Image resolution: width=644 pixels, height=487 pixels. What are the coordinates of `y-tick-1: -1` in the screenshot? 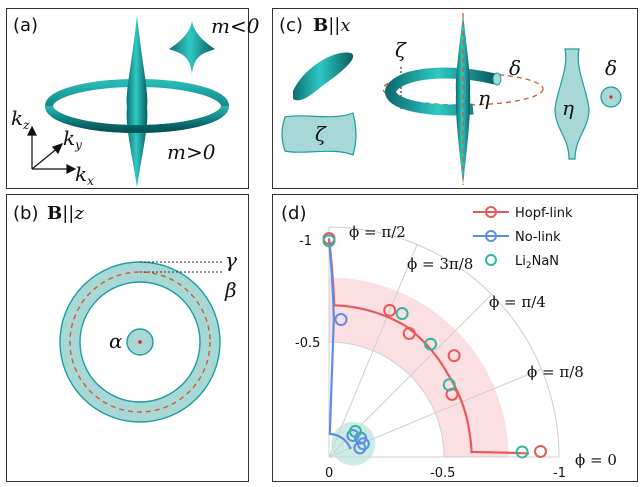 It's located at (305, 241).